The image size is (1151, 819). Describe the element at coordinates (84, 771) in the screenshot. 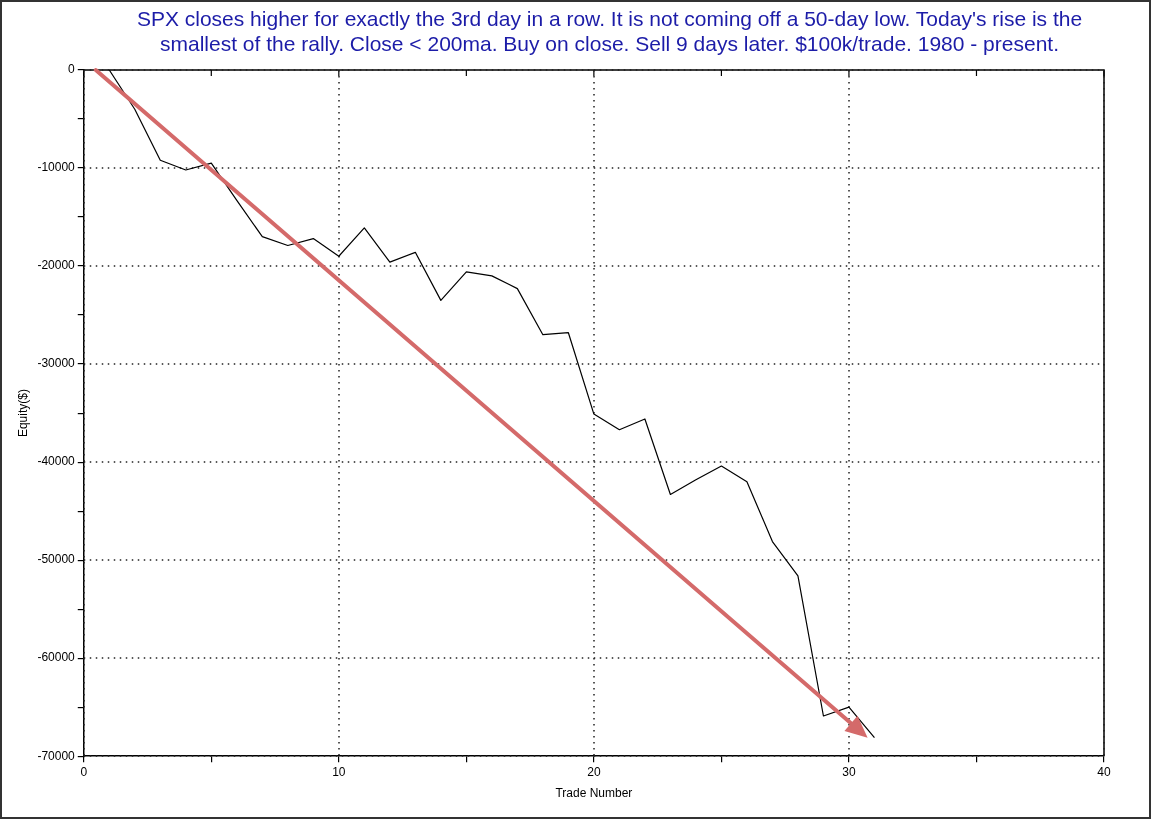

I see `x-tick-label: 0` at that location.